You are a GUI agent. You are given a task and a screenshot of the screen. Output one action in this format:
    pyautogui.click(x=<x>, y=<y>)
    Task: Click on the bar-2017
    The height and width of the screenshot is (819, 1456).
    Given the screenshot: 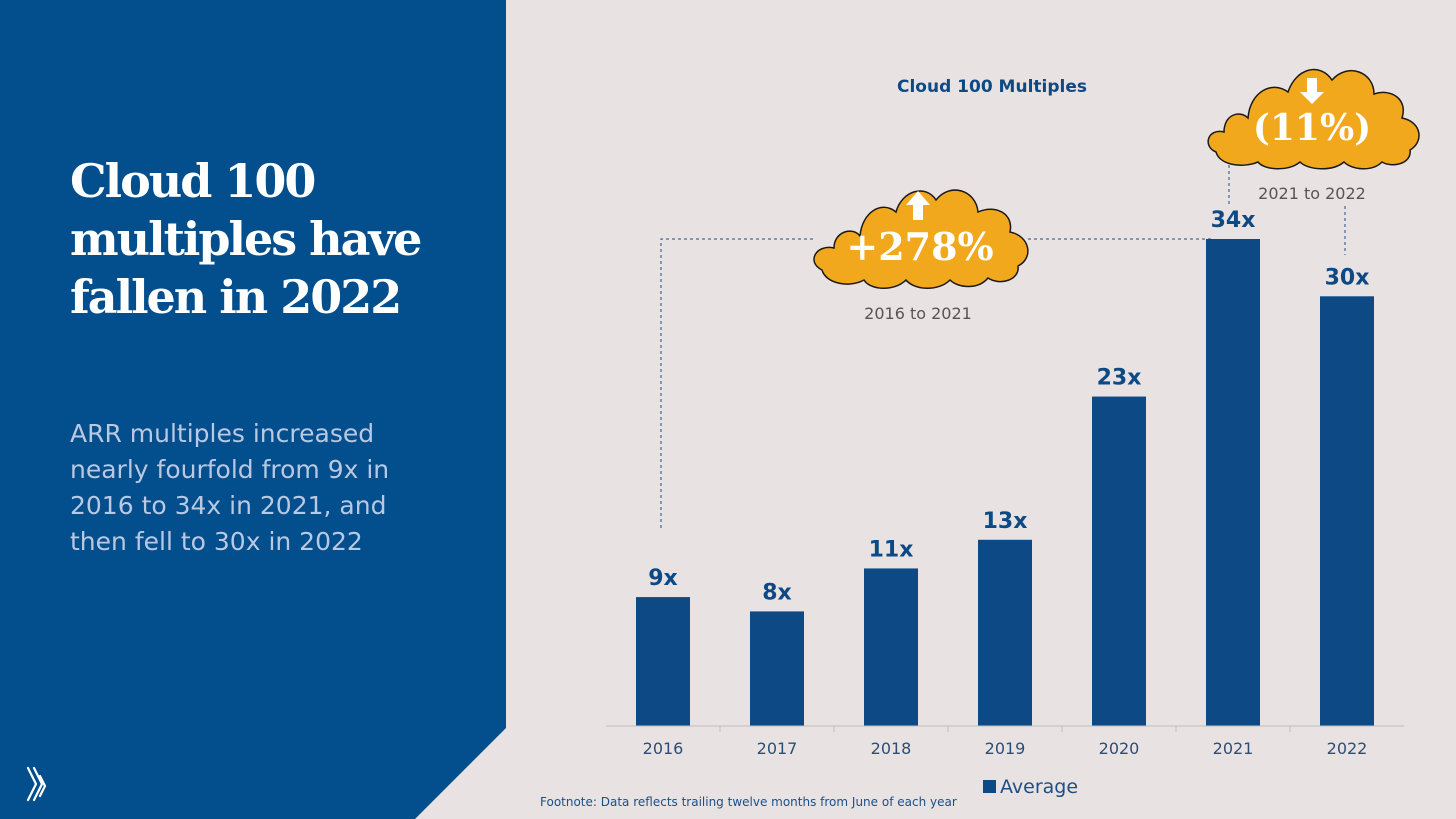 What is the action you would take?
    pyautogui.click(x=777, y=668)
    